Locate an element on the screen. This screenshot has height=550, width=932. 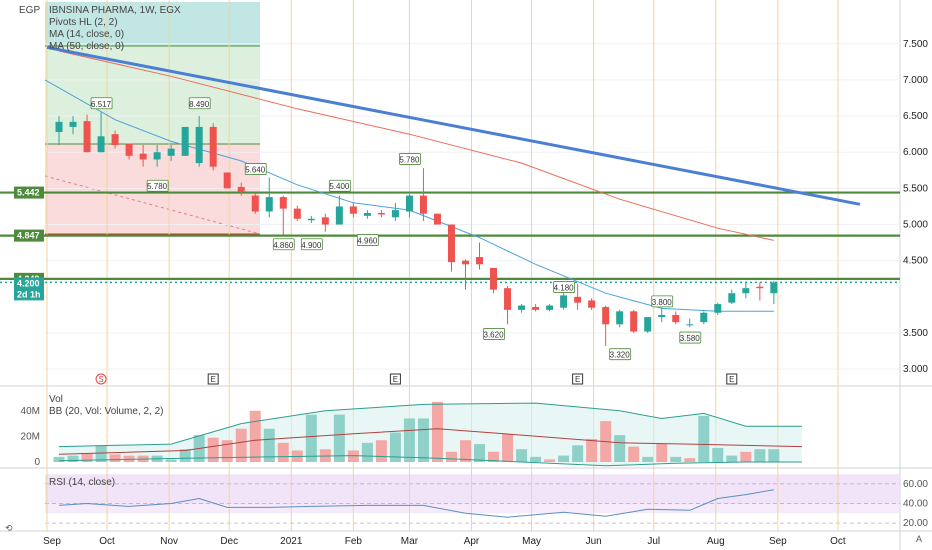
pivot-label: 4.860 is located at coordinates (283, 245).